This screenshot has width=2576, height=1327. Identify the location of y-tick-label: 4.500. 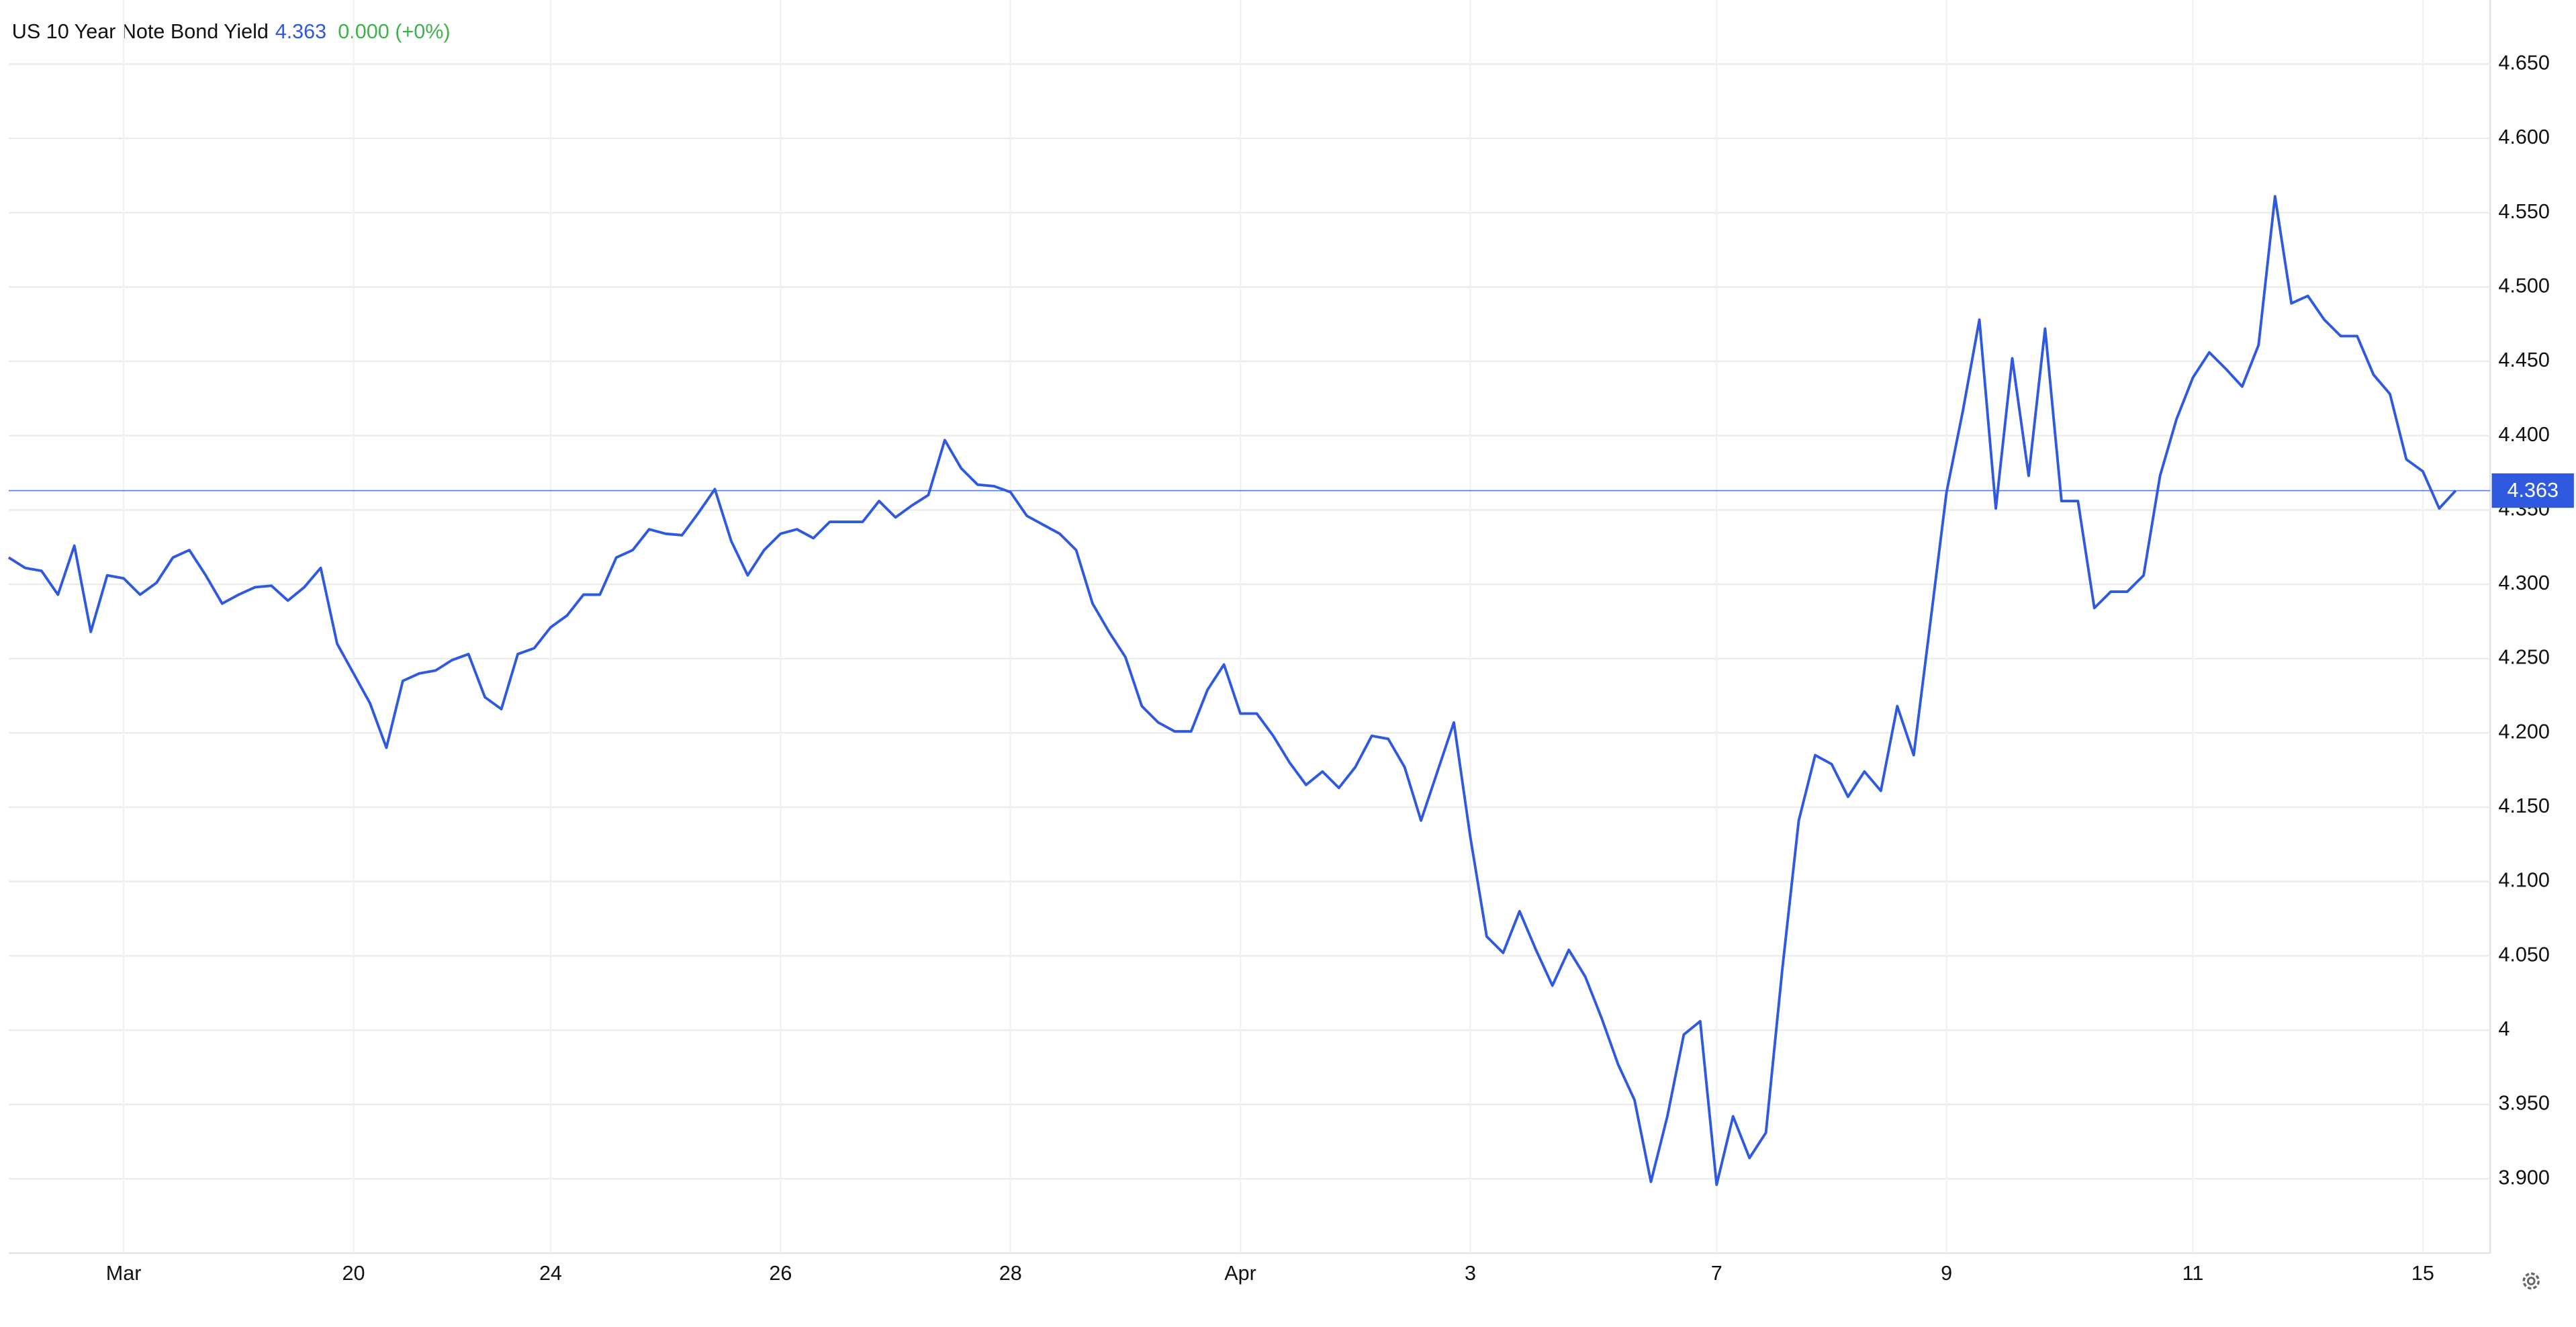
(2523, 286).